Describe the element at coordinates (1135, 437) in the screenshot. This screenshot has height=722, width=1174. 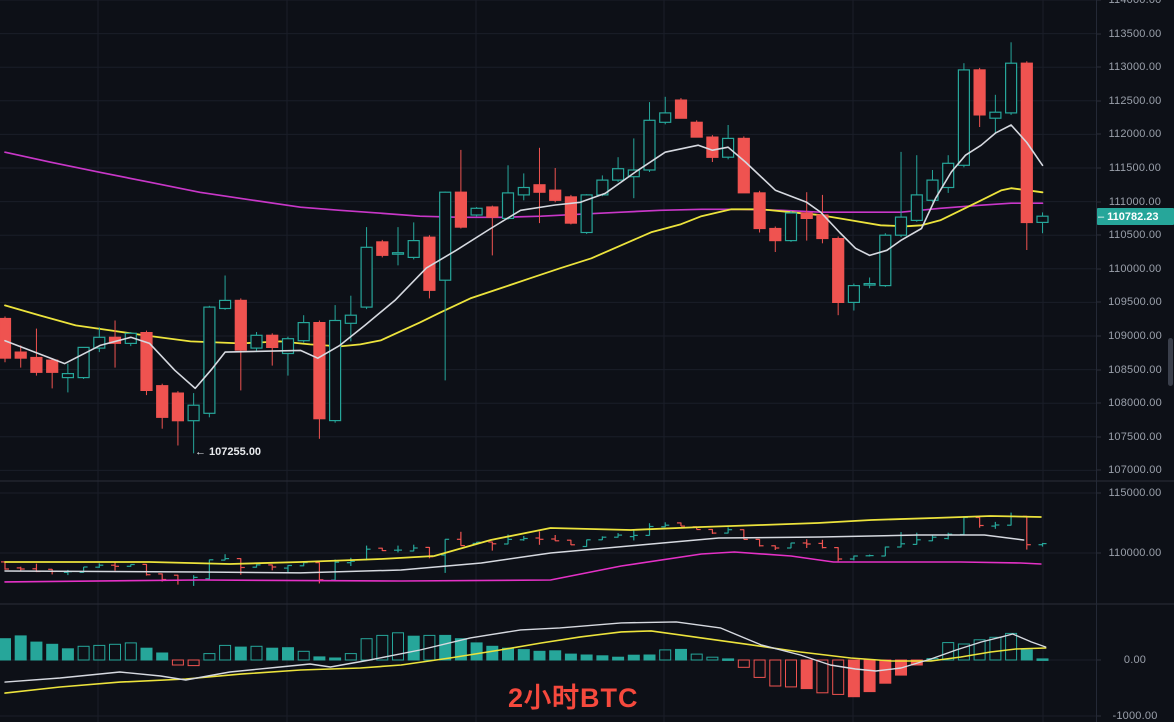
I see `axis-price-label: 107500.00` at that location.